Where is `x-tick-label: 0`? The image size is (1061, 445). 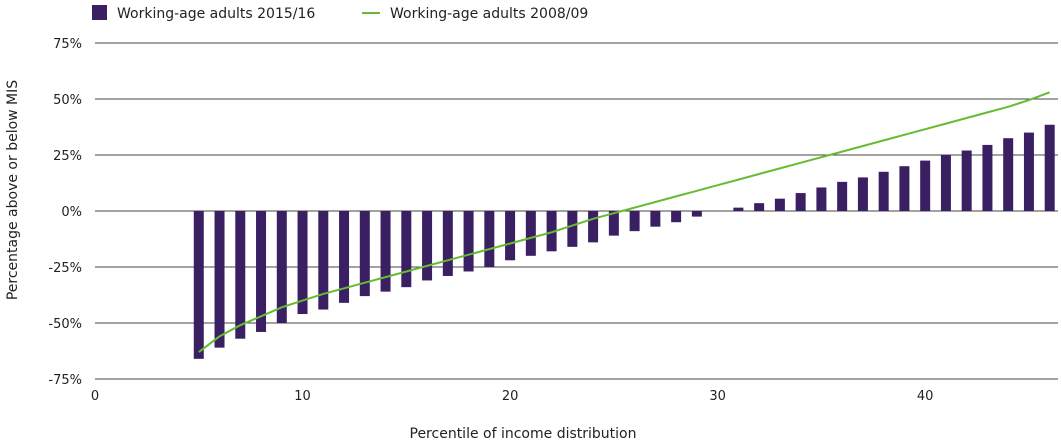 x-tick-label: 0 is located at coordinates (95, 396).